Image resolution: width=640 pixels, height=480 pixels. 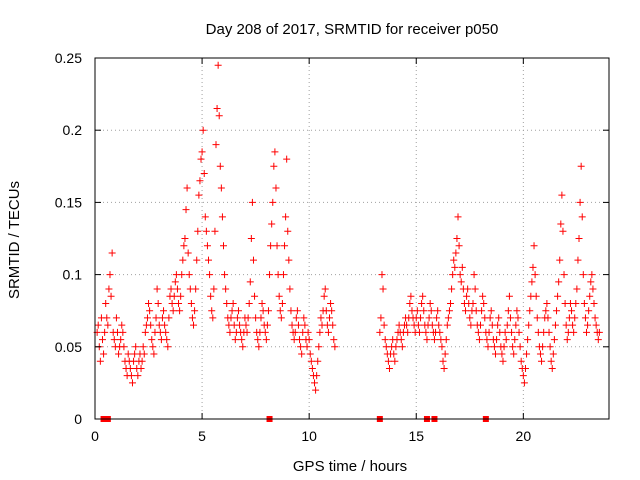 What do you see at coordinates (14, 240) in the screenshot?
I see `y-axis-label: SRMTID / TECUs` at bounding box center [14, 240].